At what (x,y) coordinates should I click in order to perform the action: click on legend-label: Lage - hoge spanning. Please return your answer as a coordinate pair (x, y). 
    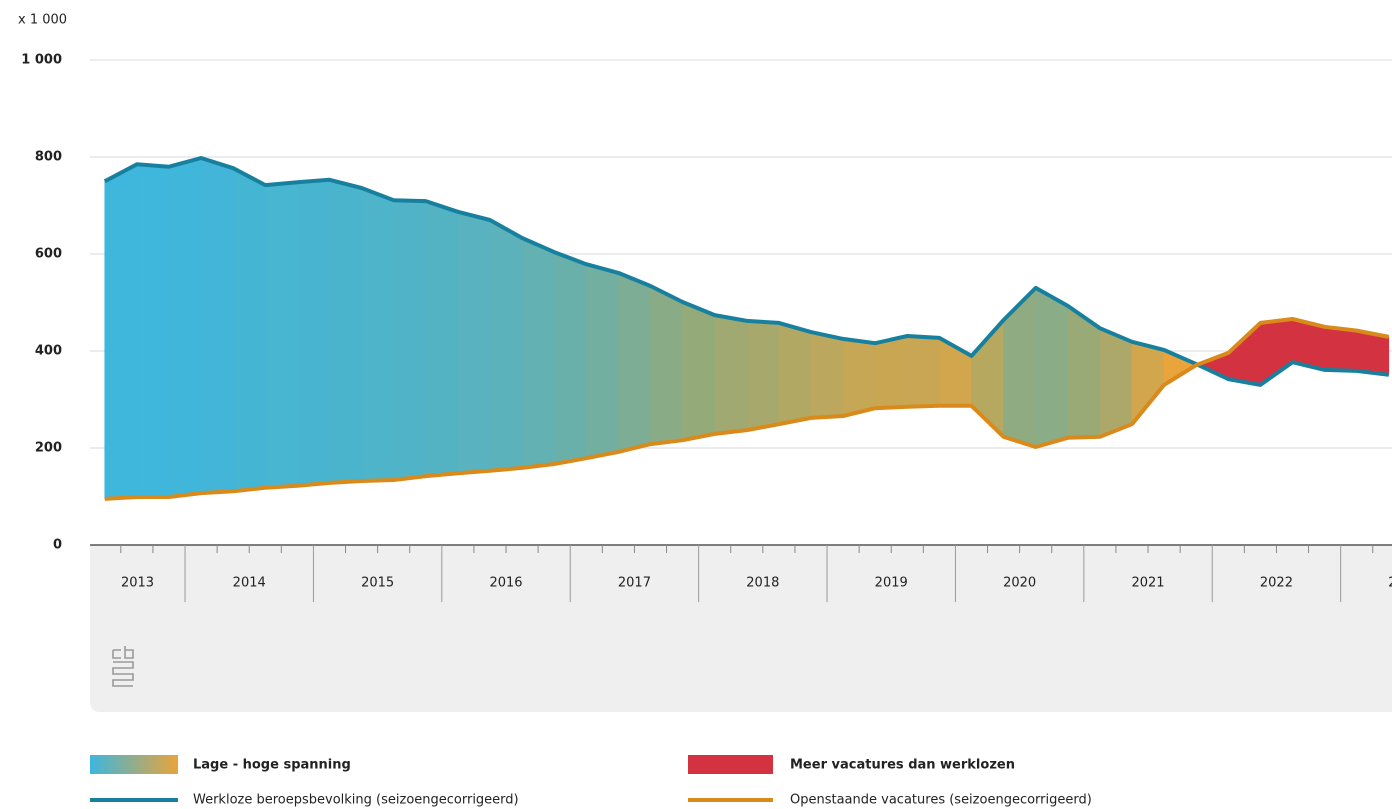
    Looking at the image, I should click on (272, 765).